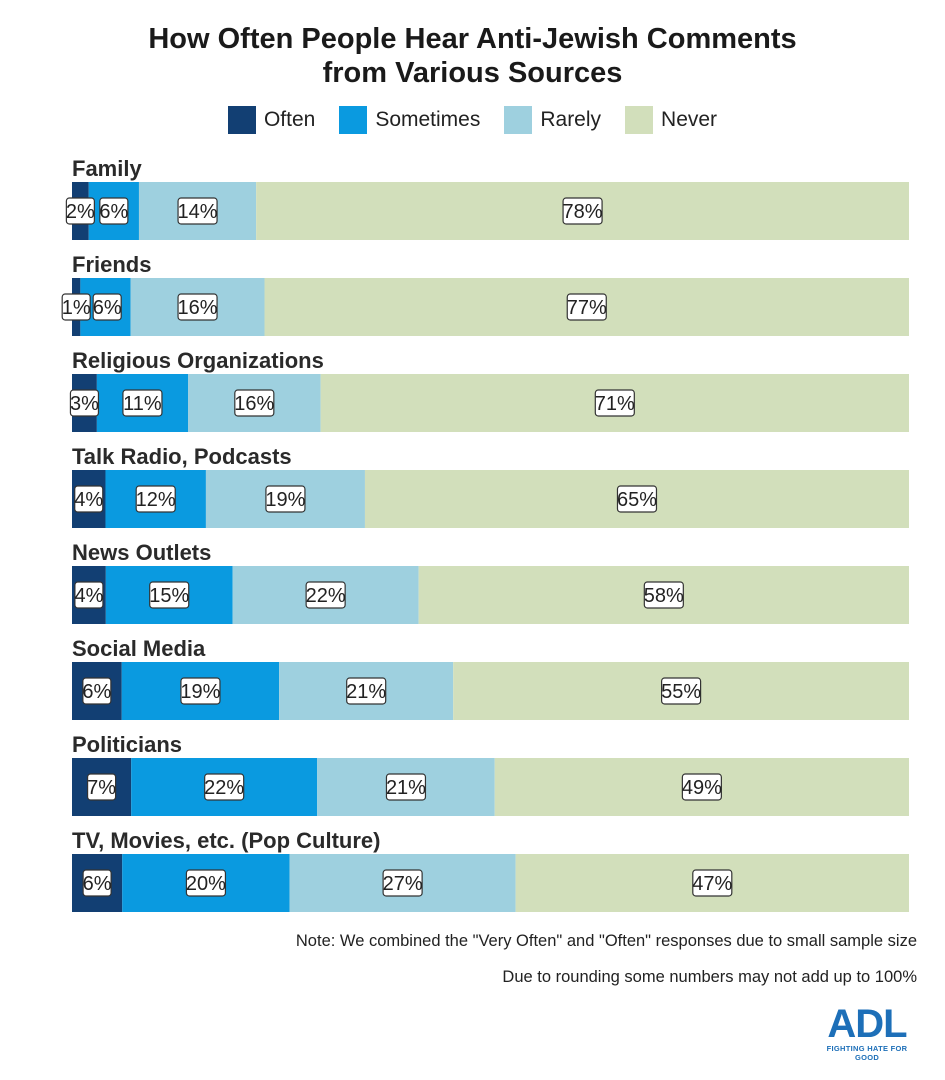 Image resolution: width=945 pixels, height=1080 pixels. I want to click on chart-title-line2: from Various Sources, so click(472, 73).